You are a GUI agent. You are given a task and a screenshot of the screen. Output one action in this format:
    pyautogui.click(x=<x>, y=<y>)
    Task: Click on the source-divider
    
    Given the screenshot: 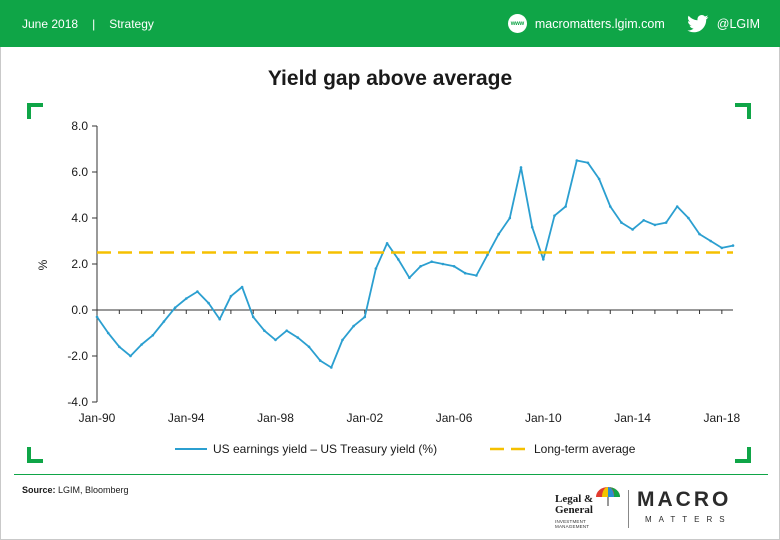 What is the action you would take?
    pyautogui.click(x=391, y=474)
    